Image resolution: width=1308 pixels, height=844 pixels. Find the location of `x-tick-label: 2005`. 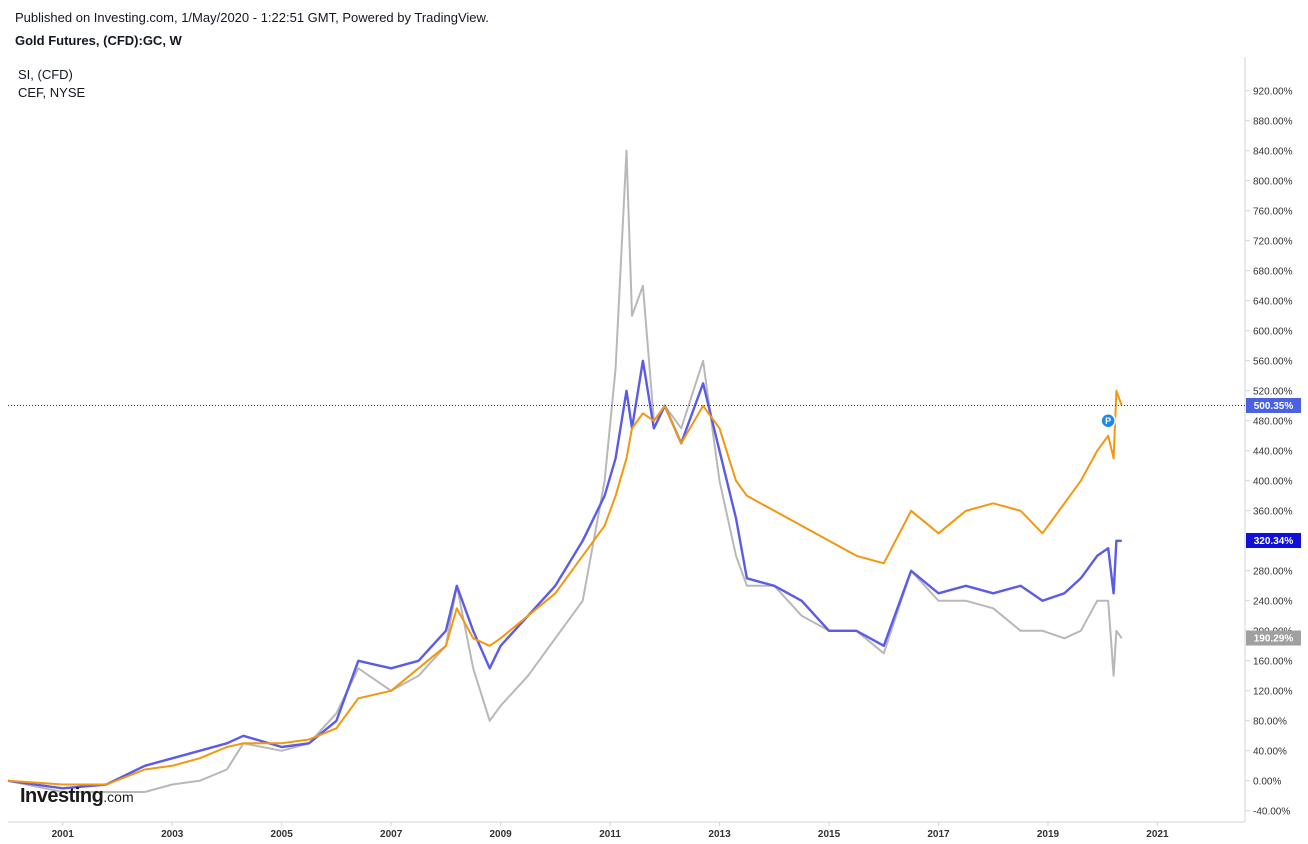

x-tick-label: 2005 is located at coordinates (282, 834).